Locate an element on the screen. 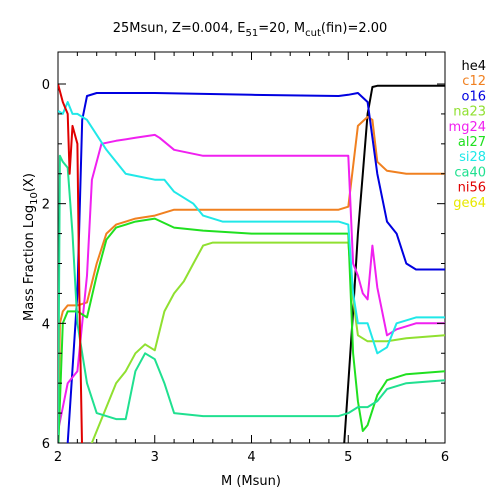  legend-item-si28: si28 is located at coordinates (472, 157).